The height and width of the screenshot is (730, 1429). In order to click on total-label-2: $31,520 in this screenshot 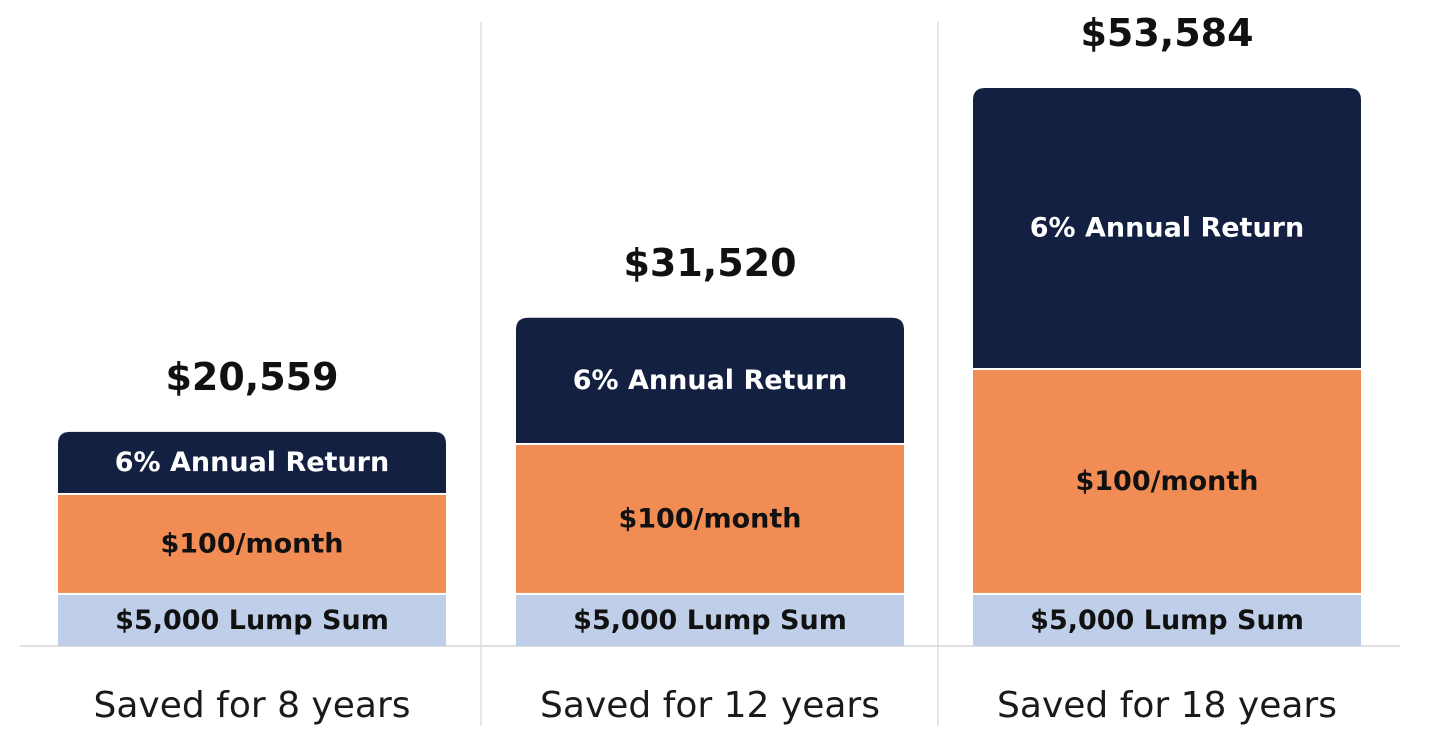, I will do `click(709, 263)`.